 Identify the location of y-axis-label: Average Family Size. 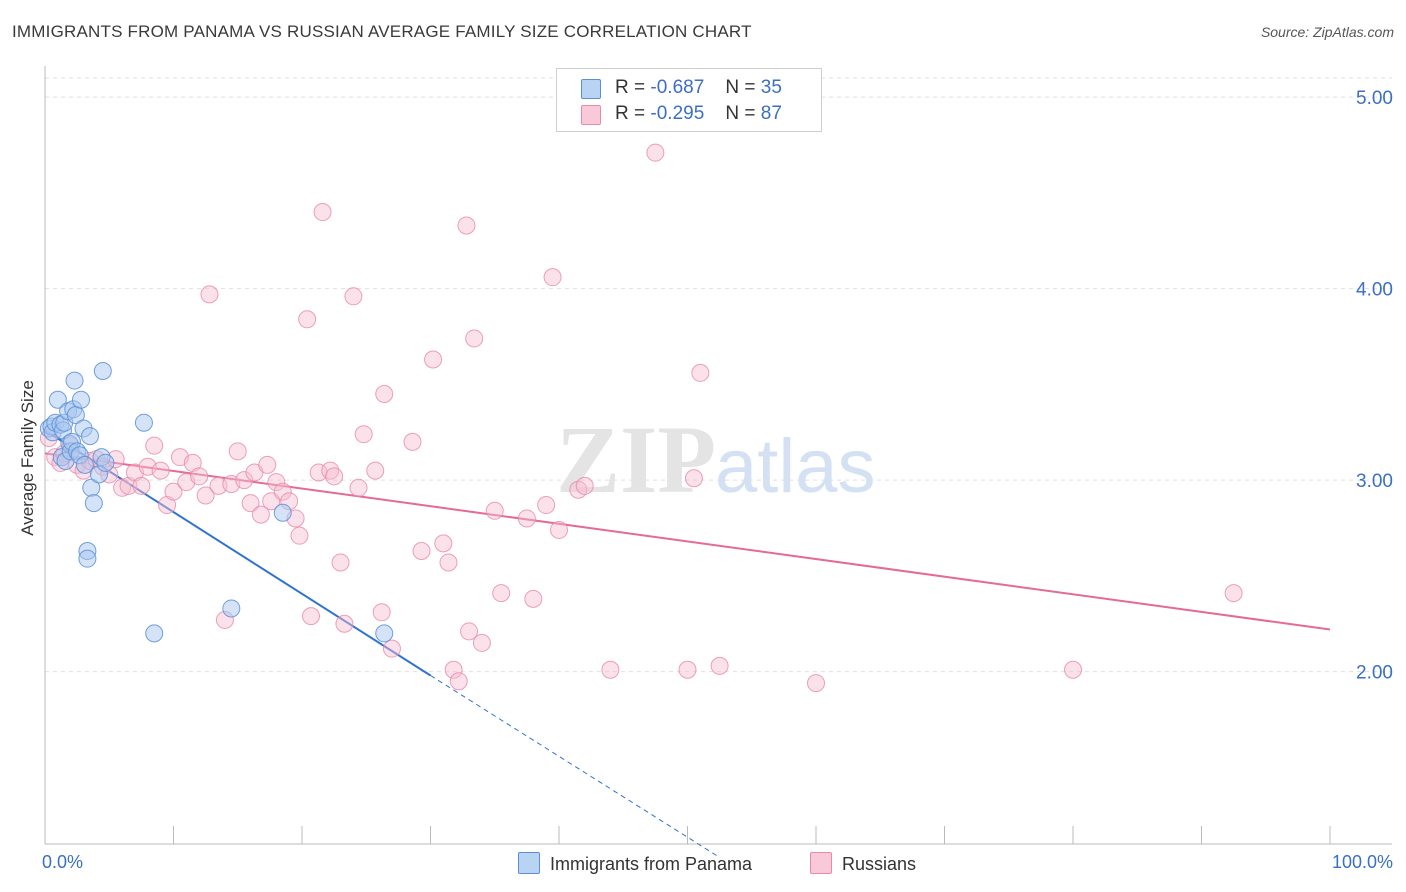
(27, 458).